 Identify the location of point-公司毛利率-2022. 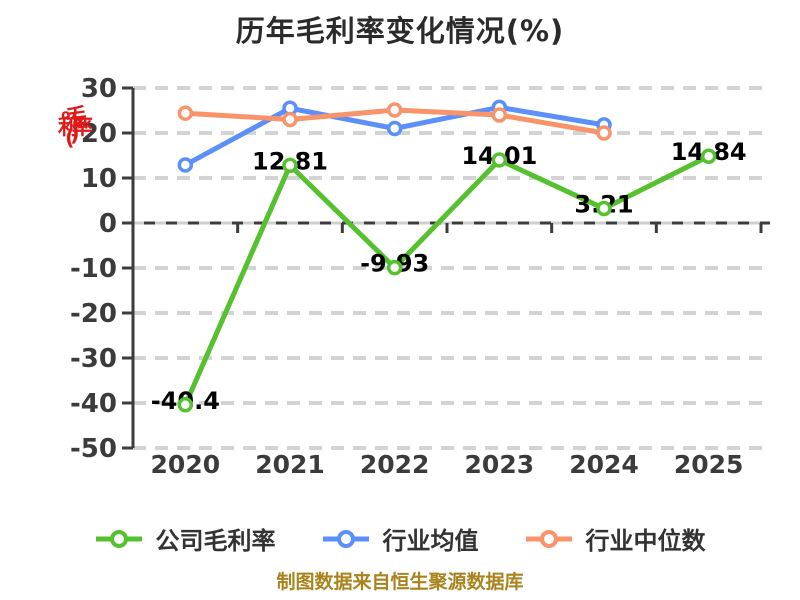
(394, 267).